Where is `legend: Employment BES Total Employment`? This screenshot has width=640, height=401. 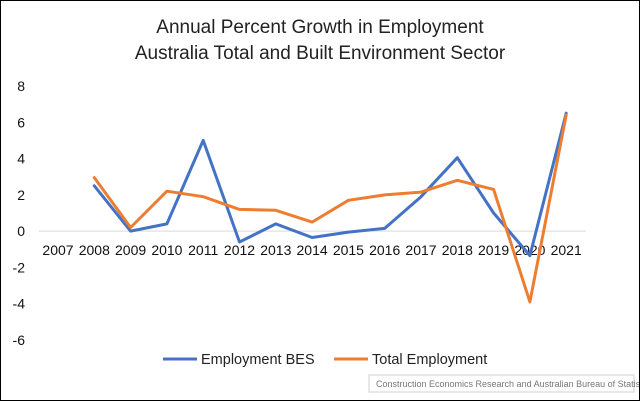
legend: Employment BES Total Employment is located at coordinates (325, 360).